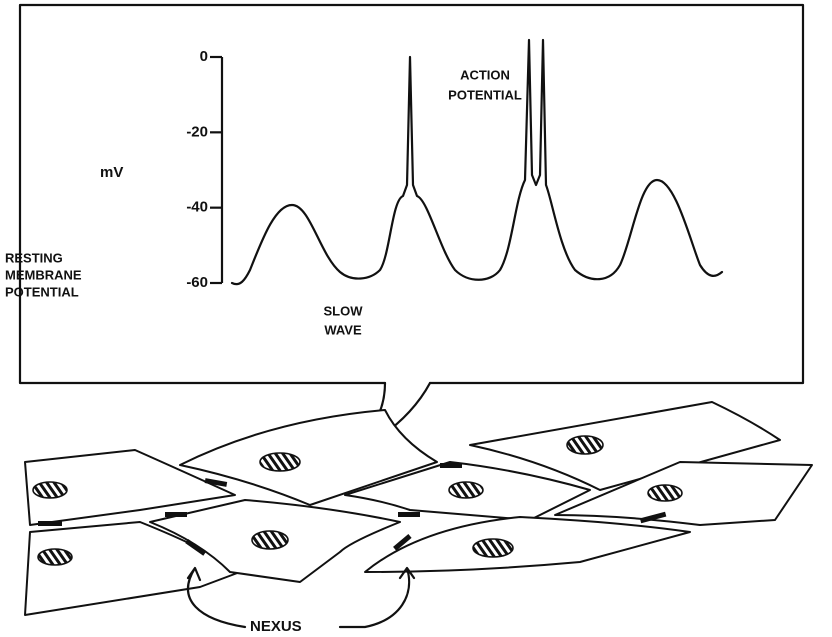  I want to click on nexus-label: NEXUS, so click(276, 626).